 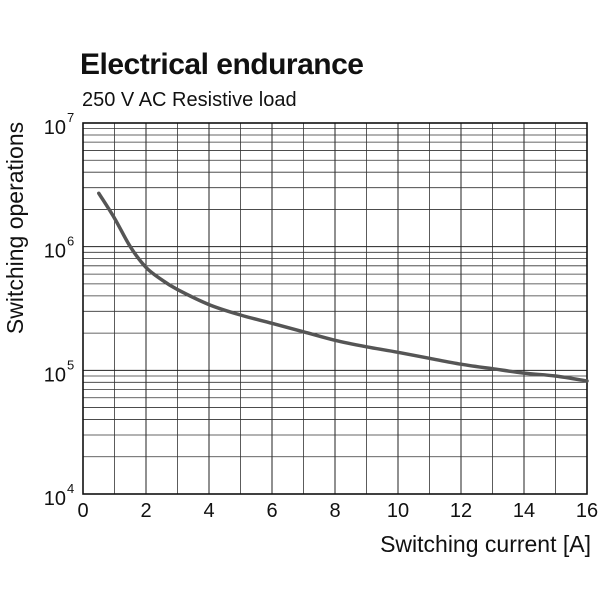 What do you see at coordinates (221, 64) in the screenshot?
I see `chart-title: Electrical endurance` at bounding box center [221, 64].